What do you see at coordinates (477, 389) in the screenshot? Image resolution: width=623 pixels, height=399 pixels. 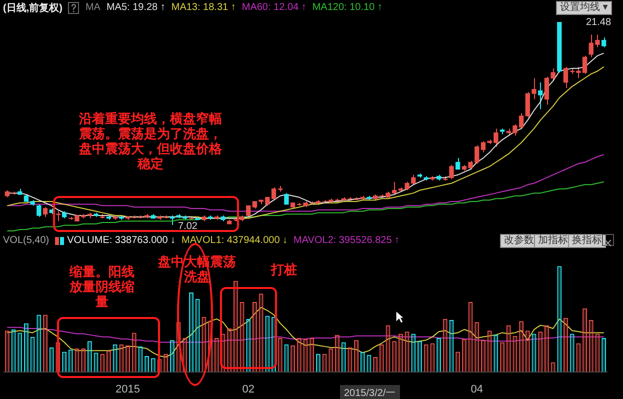 I see `x-tick-label: 04` at bounding box center [477, 389].